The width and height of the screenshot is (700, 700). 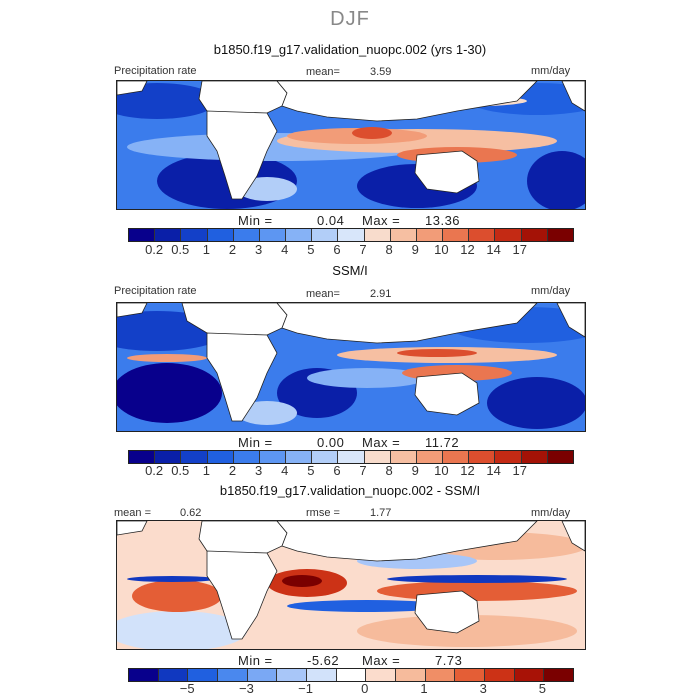 What do you see at coordinates (447, 172) in the screenshot?
I see `land-australia` at bounding box center [447, 172].